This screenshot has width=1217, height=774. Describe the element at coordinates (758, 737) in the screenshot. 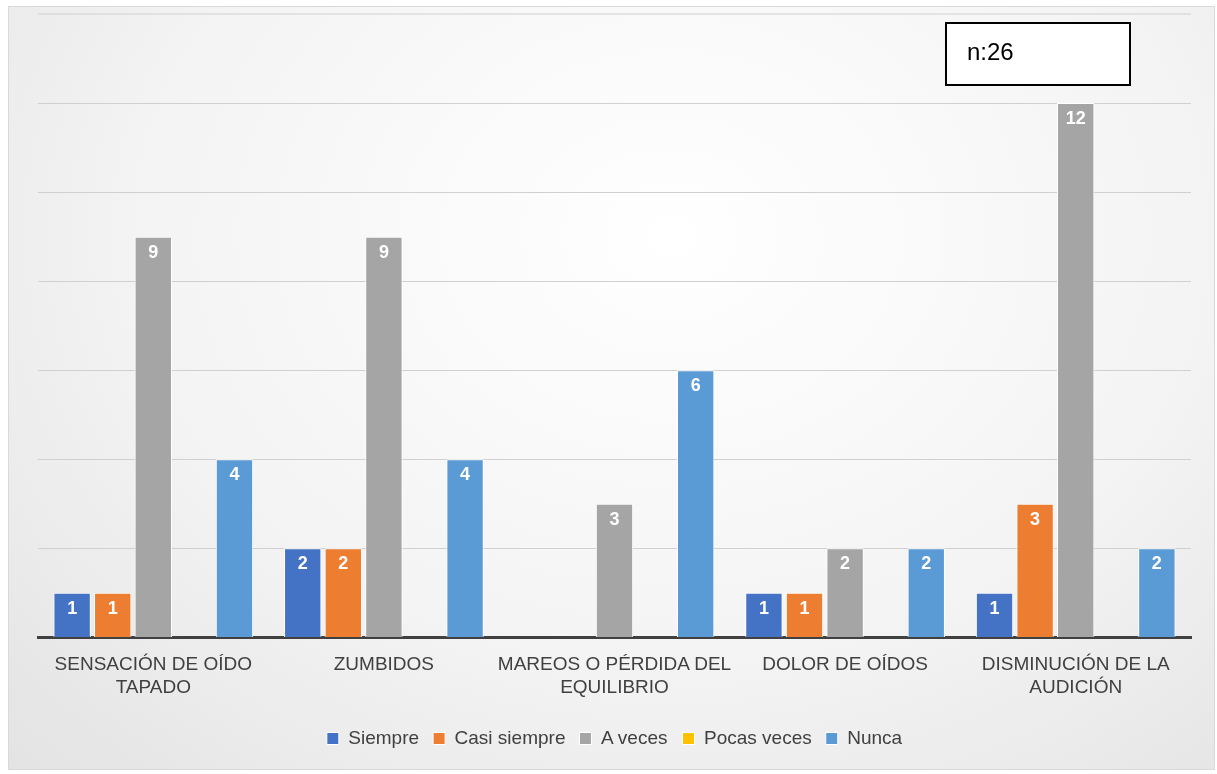

I see `legend-label: Pocas veces` at that location.